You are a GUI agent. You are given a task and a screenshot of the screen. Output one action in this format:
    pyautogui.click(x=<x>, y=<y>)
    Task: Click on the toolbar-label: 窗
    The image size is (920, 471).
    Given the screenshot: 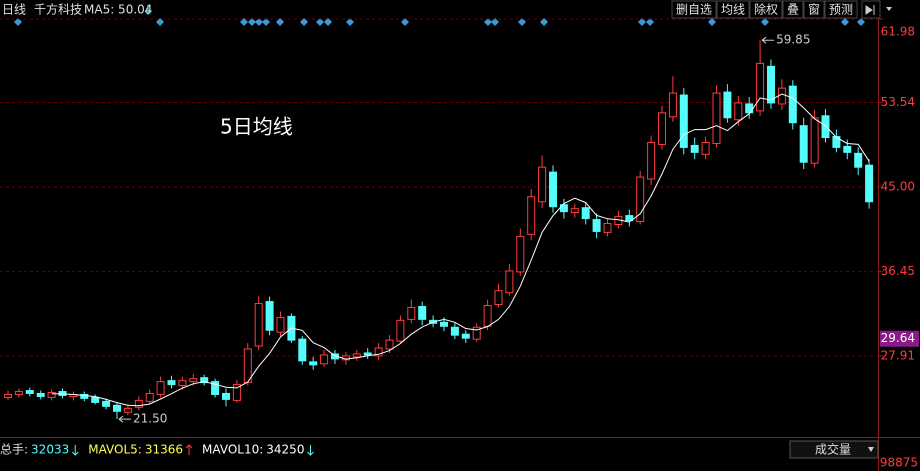 What is the action you would take?
    pyautogui.click(x=814, y=10)
    